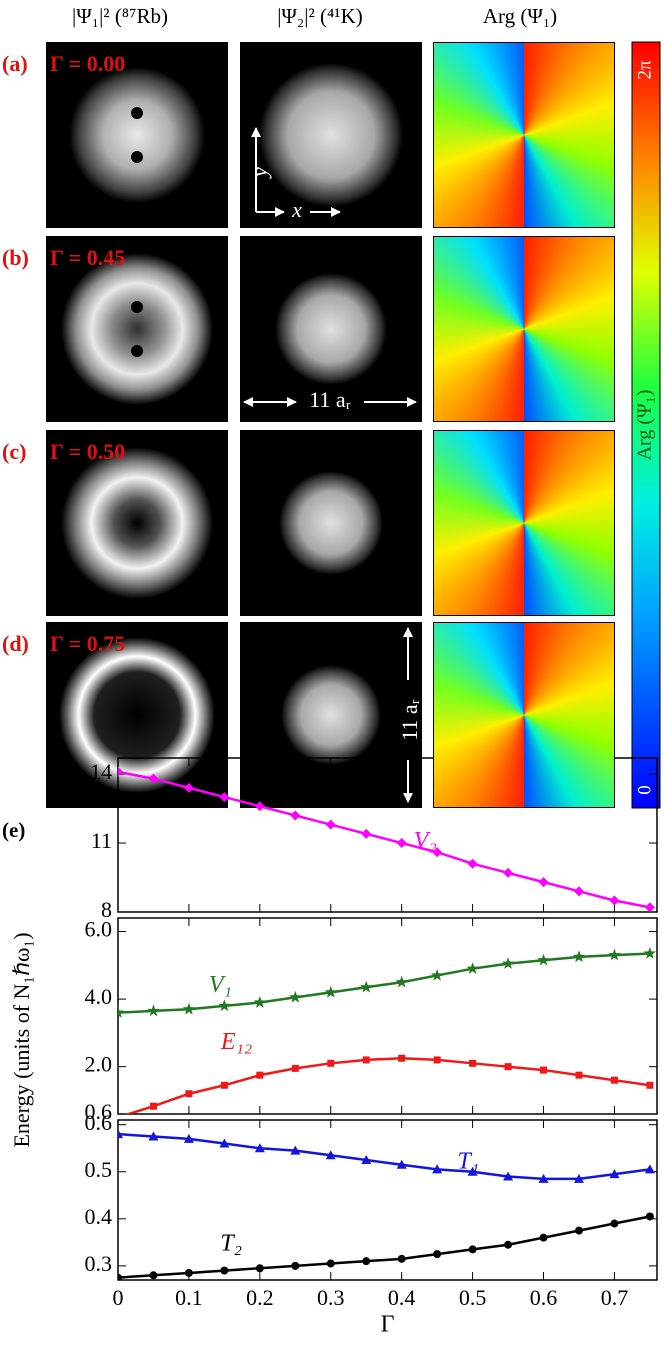 Image resolution: width=664 pixels, height=1359 pixels. I want to click on x-tick-label: 0.4, so click(402, 1297).